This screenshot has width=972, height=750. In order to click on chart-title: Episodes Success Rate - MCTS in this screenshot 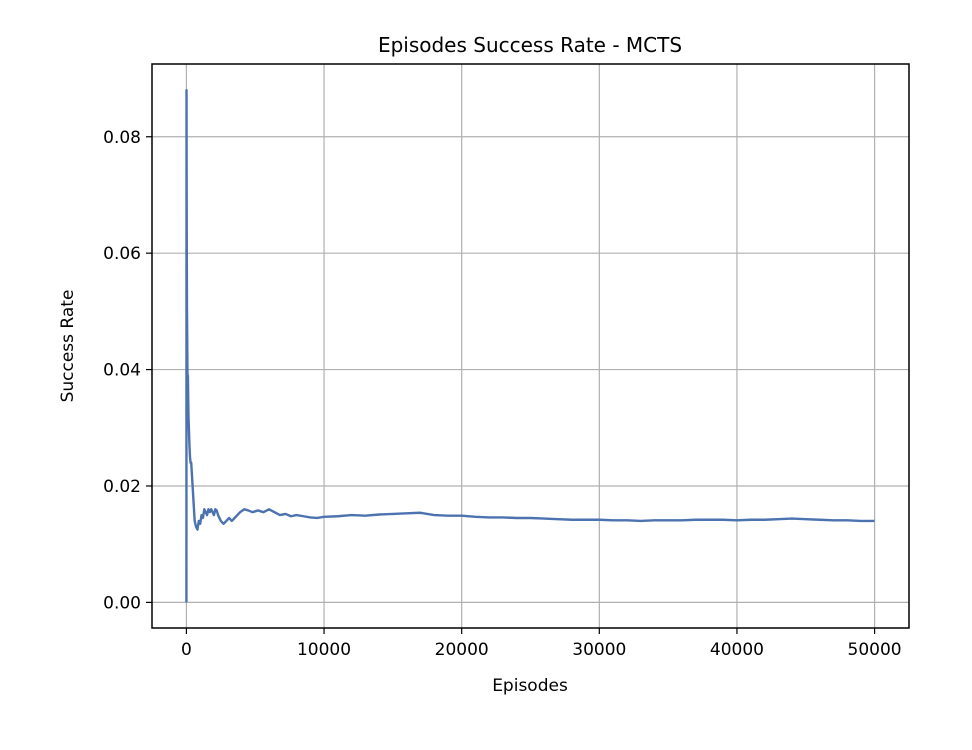, I will do `click(530, 45)`.